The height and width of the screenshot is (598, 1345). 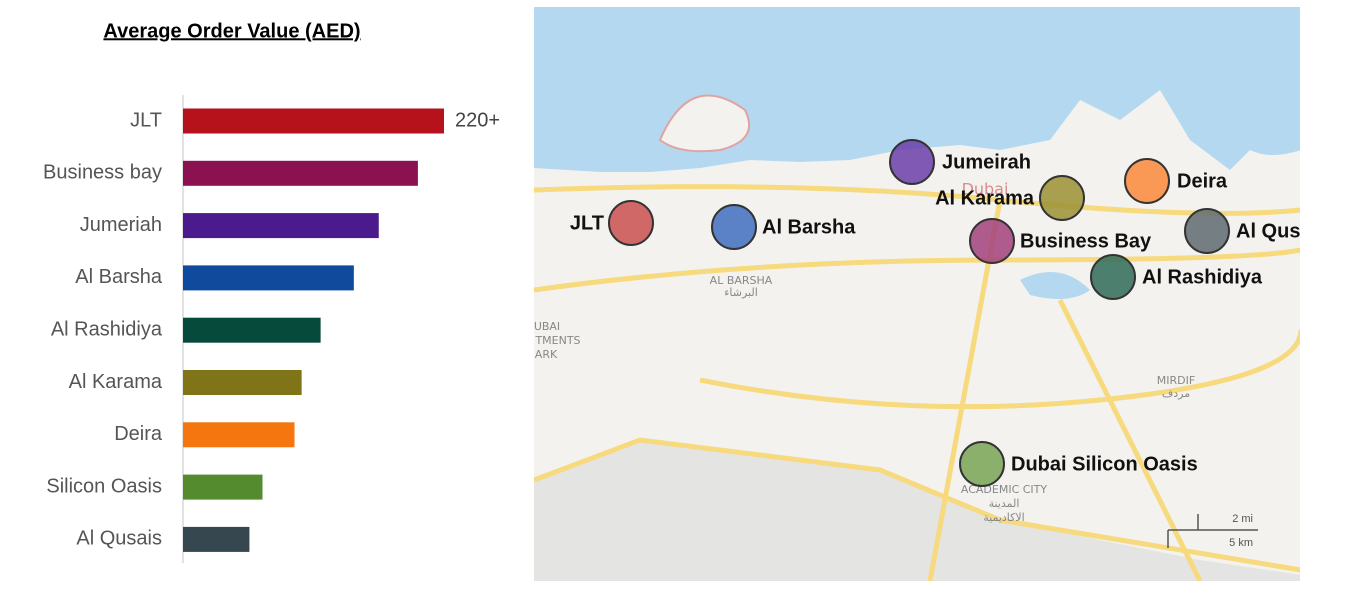 What do you see at coordinates (477, 120) in the screenshot?
I see `value-label: 220+` at bounding box center [477, 120].